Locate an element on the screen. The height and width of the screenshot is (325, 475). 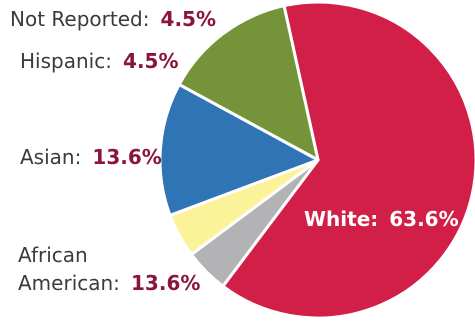
slice-name-not-reported: Not Reported: is located at coordinates (79, 19).